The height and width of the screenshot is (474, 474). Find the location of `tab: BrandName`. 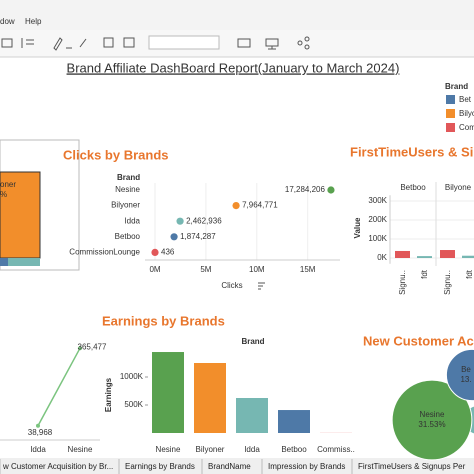

tab: BrandName is located at coordinates (229, 466).